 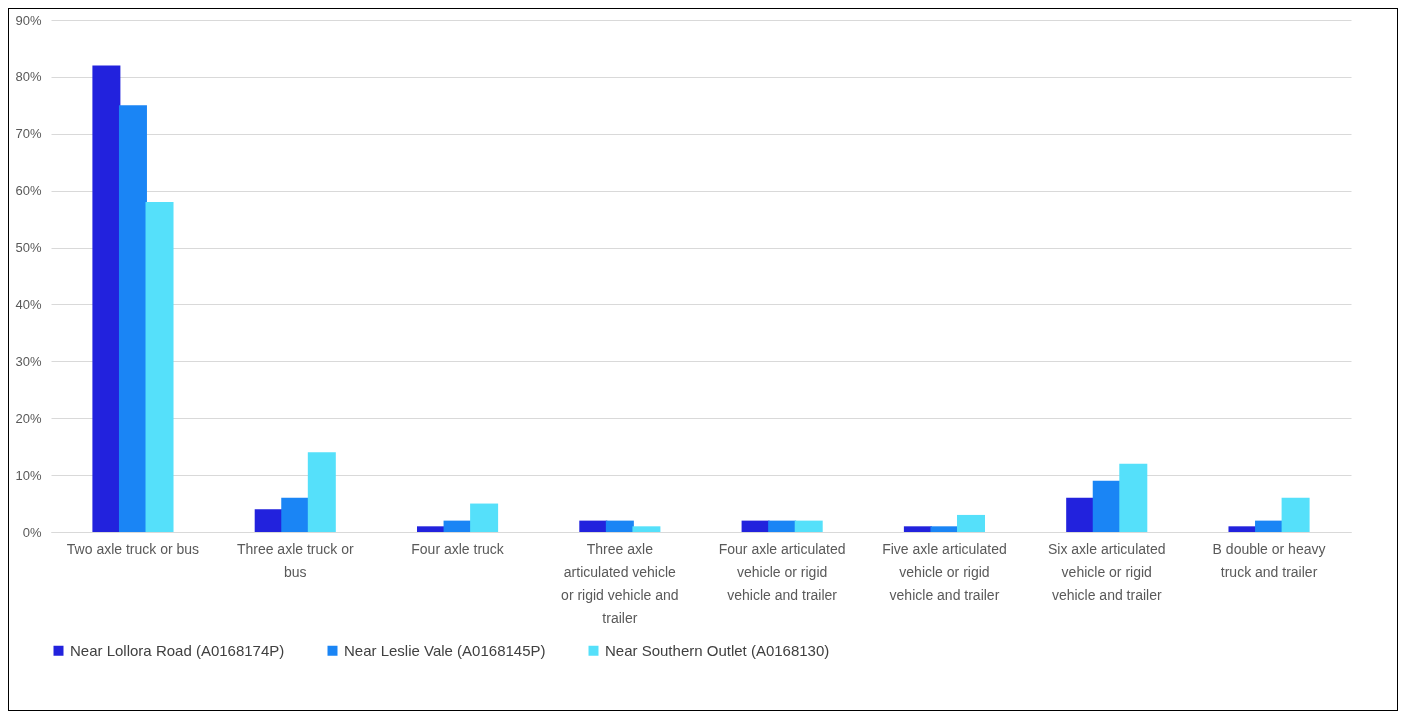 What do you see at coordinates (28, 248) in the screenshot?
I see `y-tick-label: 50%` at bounding box center [28, 248].